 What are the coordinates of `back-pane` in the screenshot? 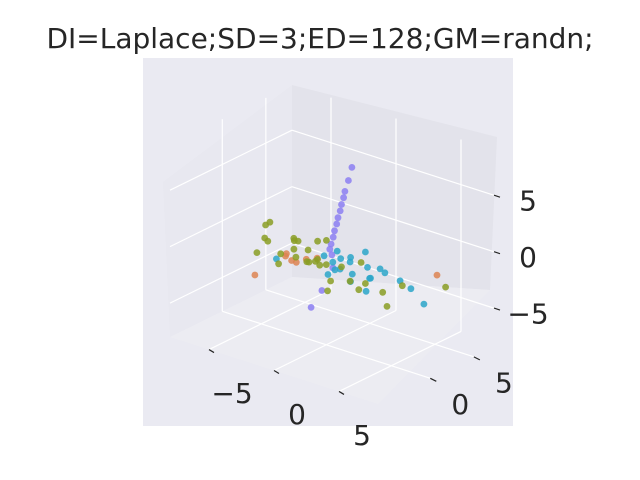 It's located at (394, 187).